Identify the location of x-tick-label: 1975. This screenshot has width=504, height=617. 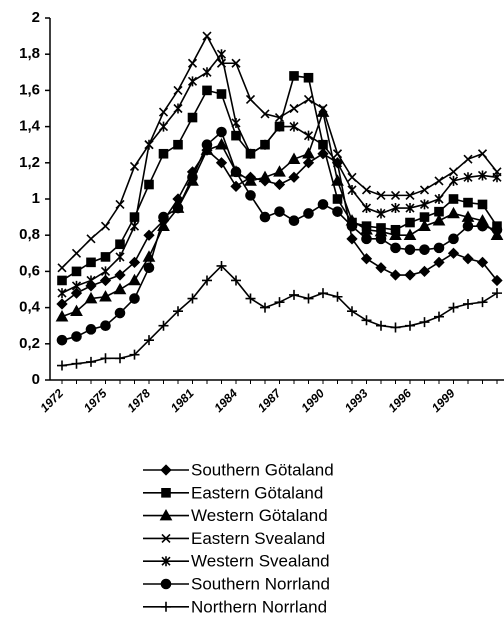
(95, 400).